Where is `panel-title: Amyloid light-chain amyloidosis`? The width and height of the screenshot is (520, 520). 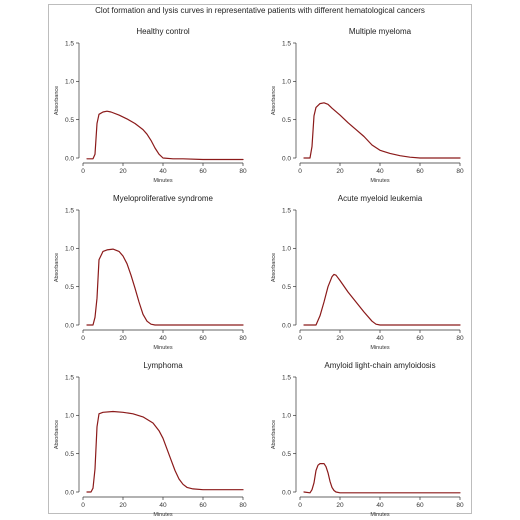 panel-title: Amyloid light-chain amyloidosis is located at coordinates (379, 365).